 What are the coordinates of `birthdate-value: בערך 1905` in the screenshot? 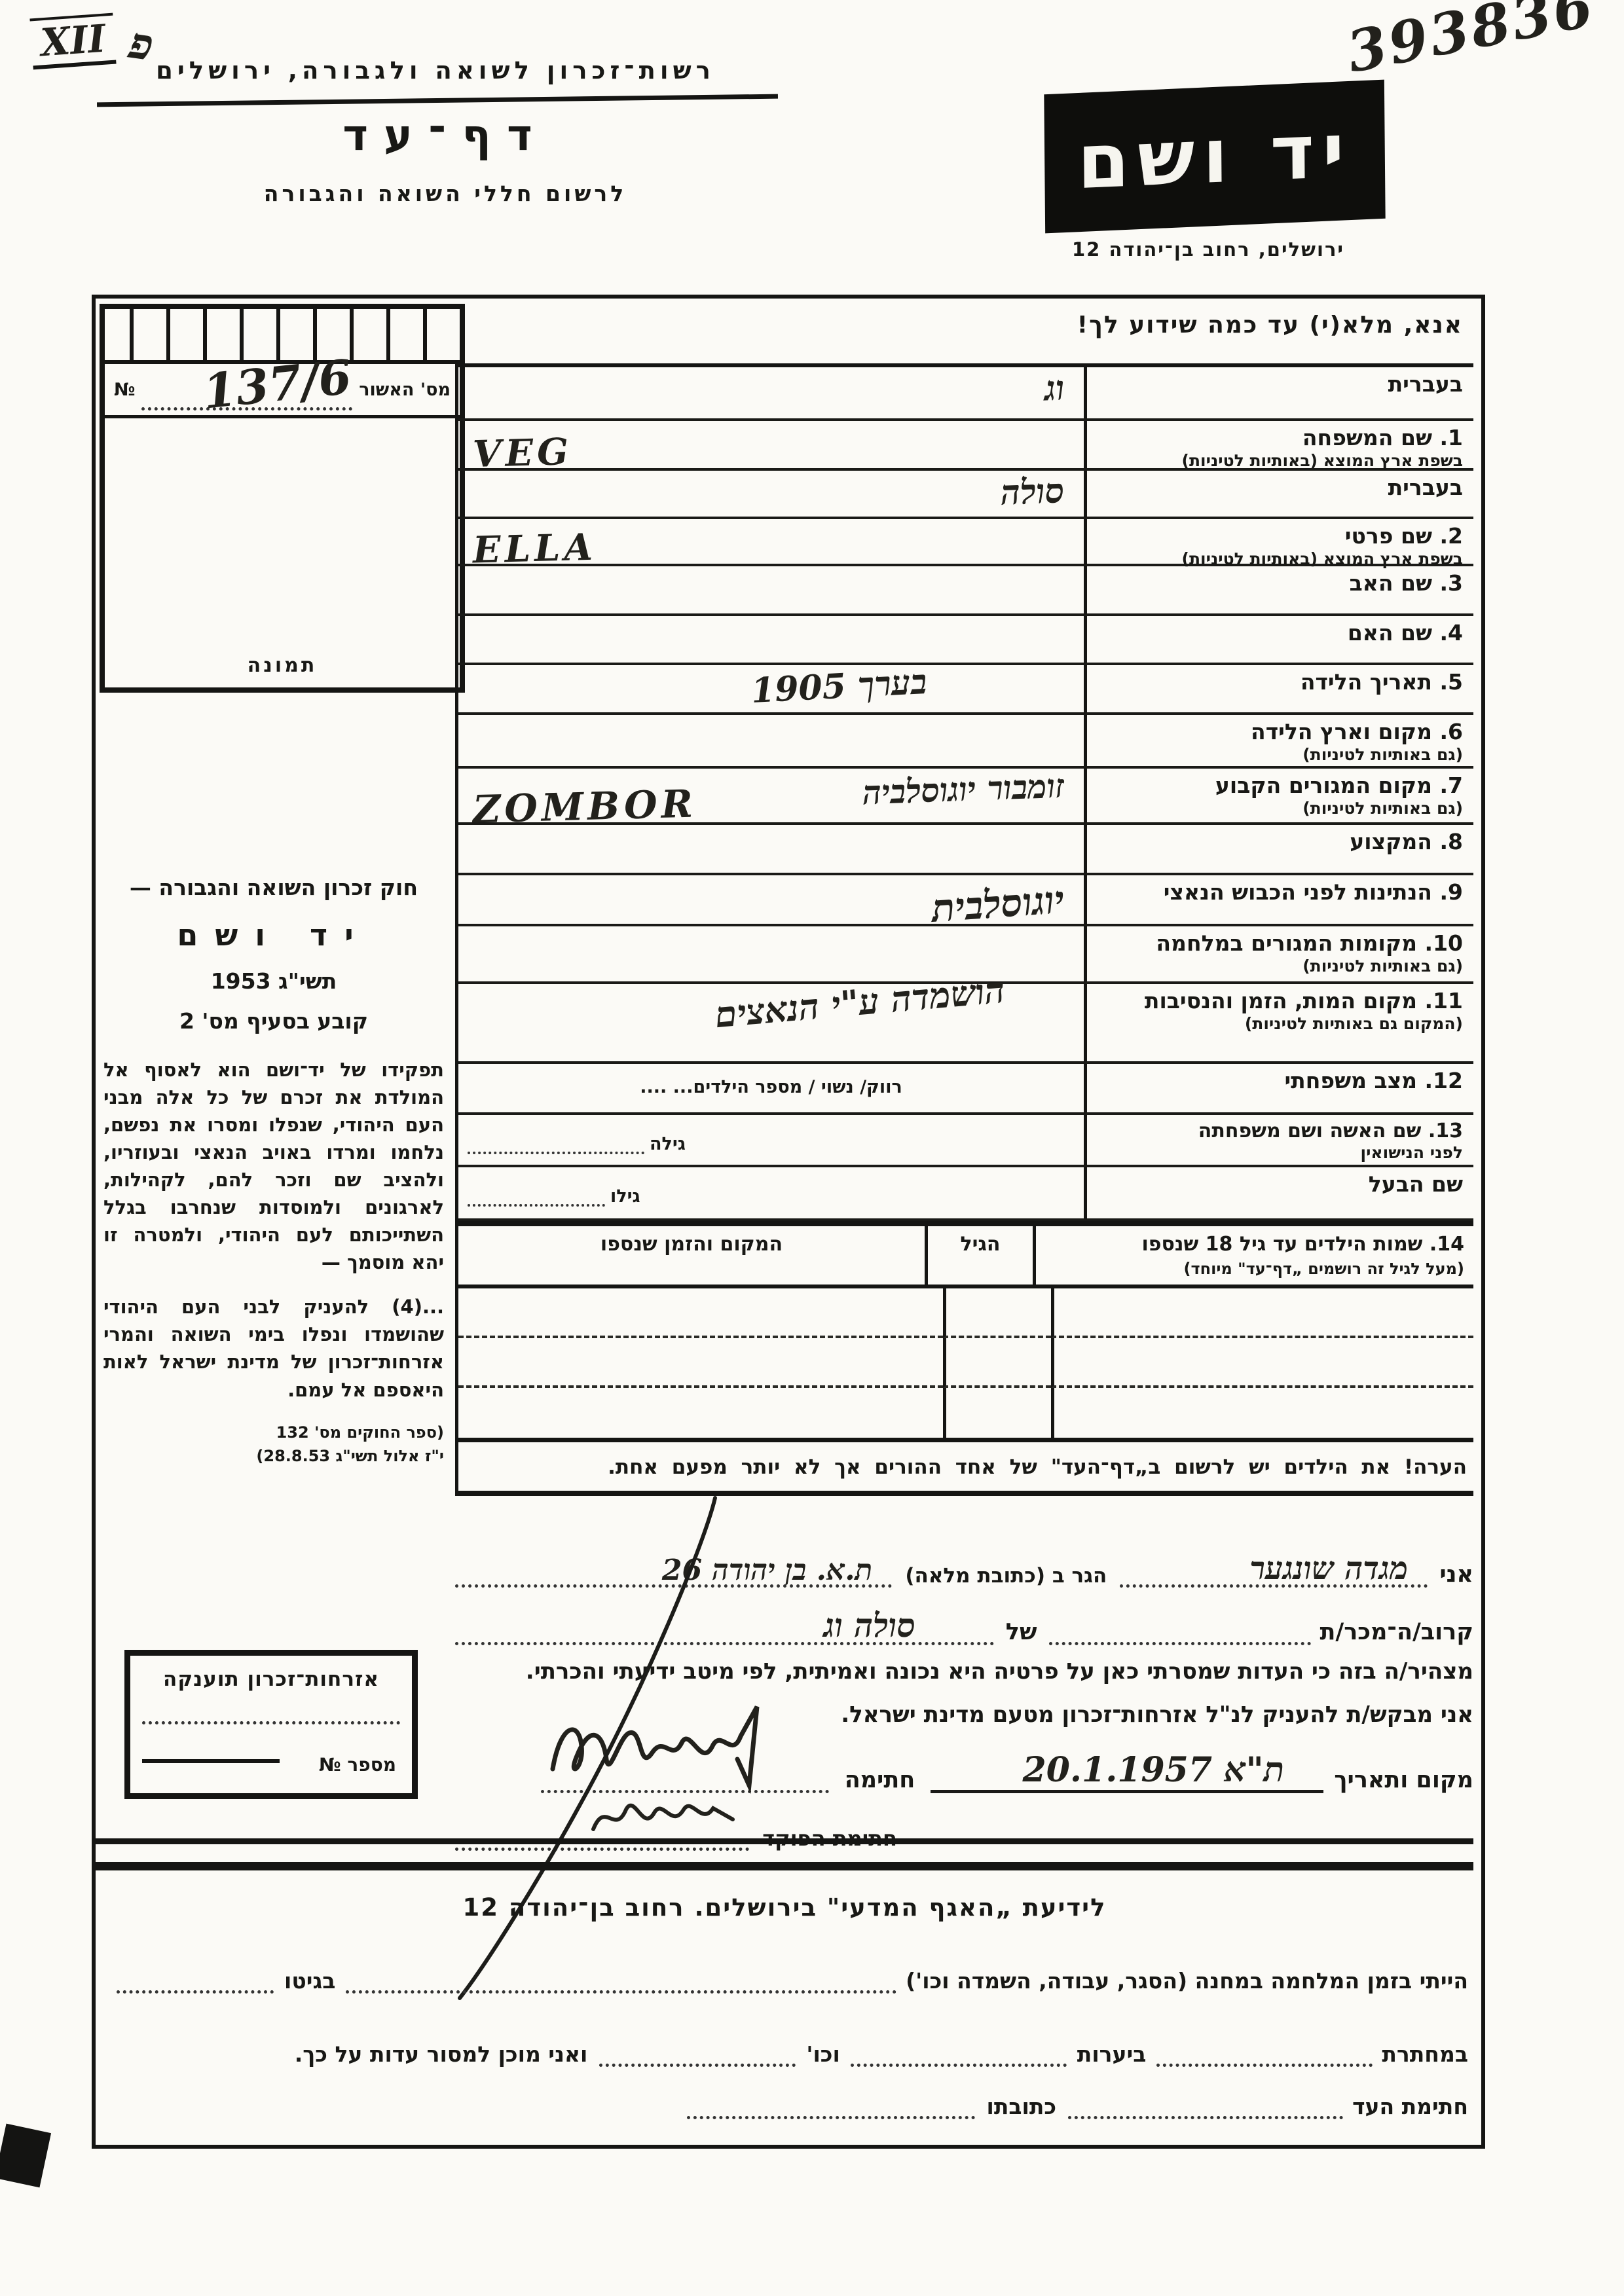 It's located at (839, 686).